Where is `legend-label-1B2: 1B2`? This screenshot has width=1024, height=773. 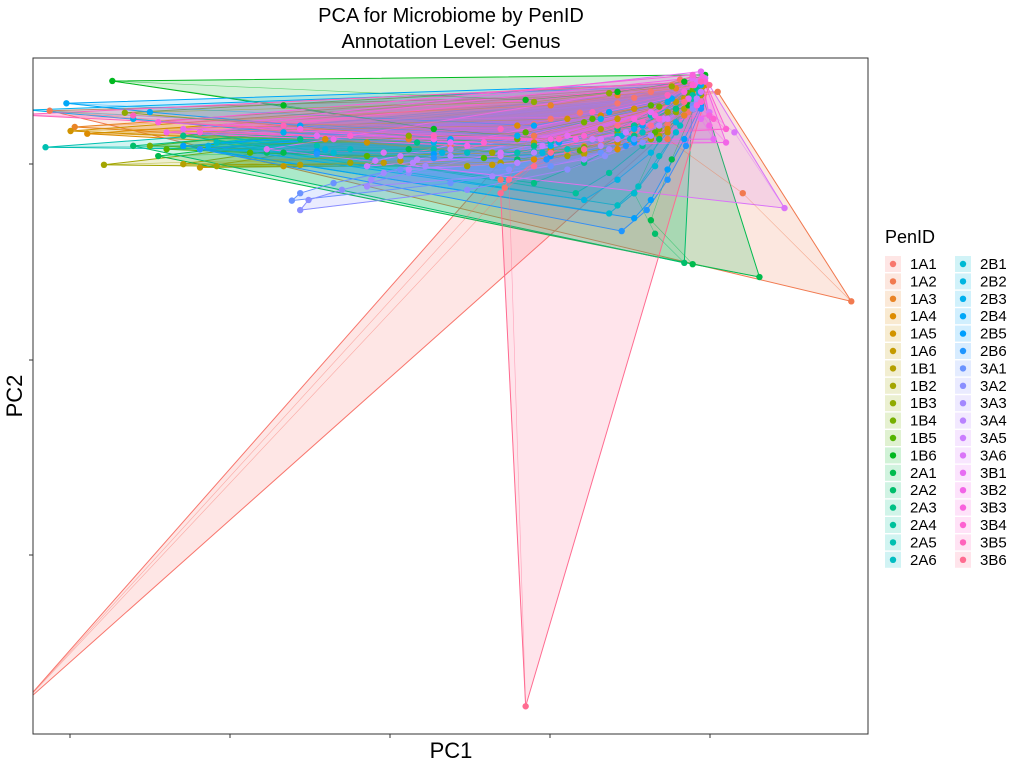 legend-label-1B2: 1B2 is located at coordinates (923, 386).